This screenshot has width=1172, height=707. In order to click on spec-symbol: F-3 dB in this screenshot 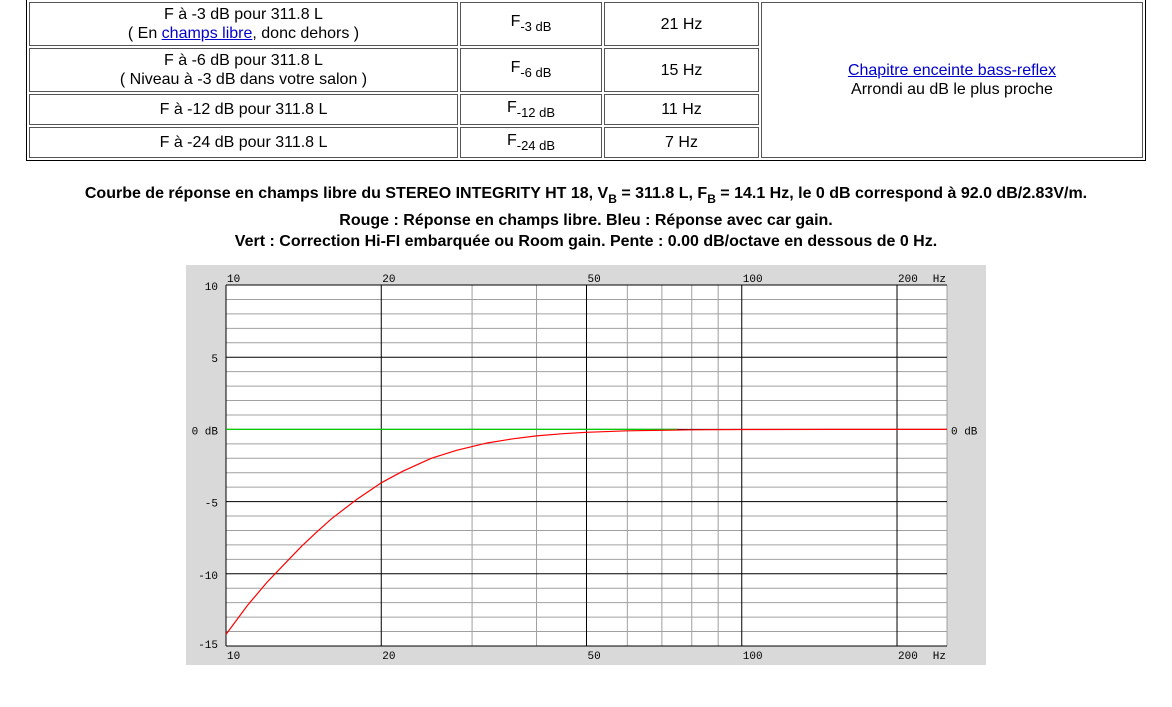, I will do `click(531, 24)`.